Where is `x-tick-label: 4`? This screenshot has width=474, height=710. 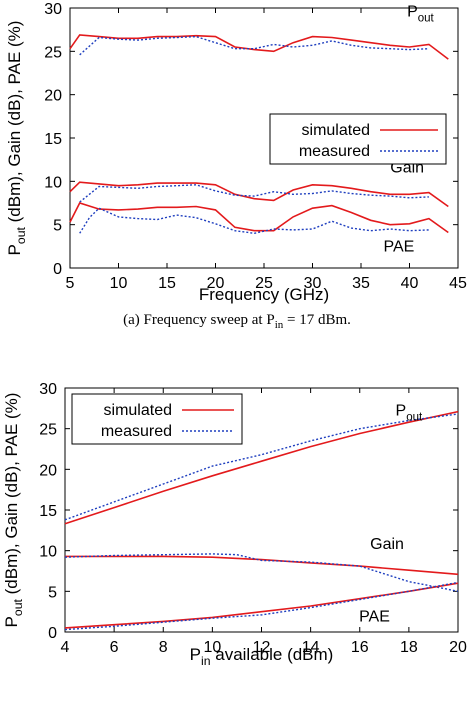 x-tick-label: 4 is located at coordinates (65, 647).